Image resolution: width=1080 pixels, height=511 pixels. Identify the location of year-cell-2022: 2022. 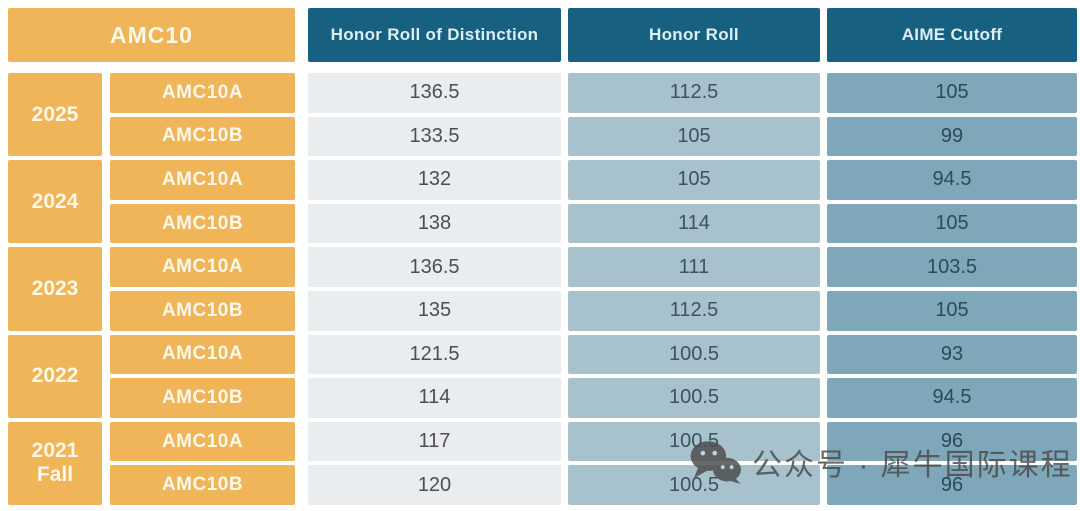
(55, 376).